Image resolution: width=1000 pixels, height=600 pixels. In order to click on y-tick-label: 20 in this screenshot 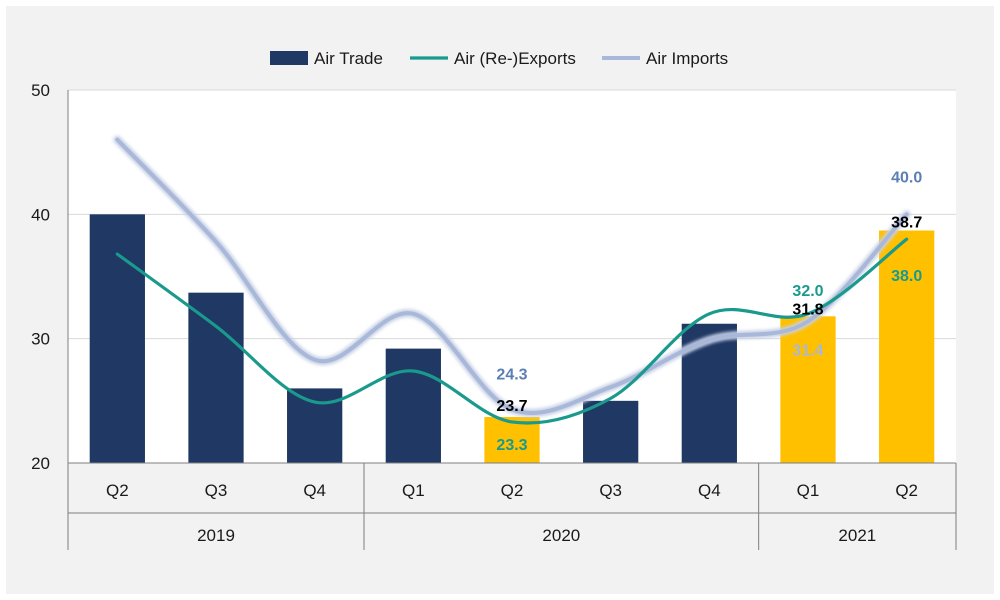, I will do `click(40, 463)`.